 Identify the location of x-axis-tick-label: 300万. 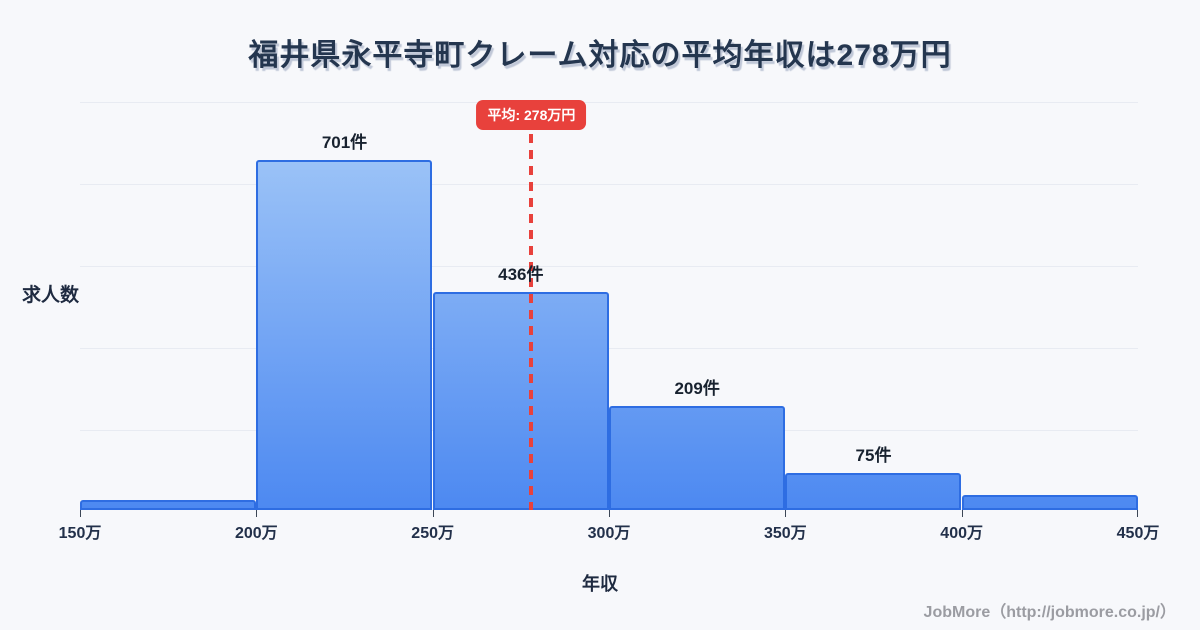
(609, 533).